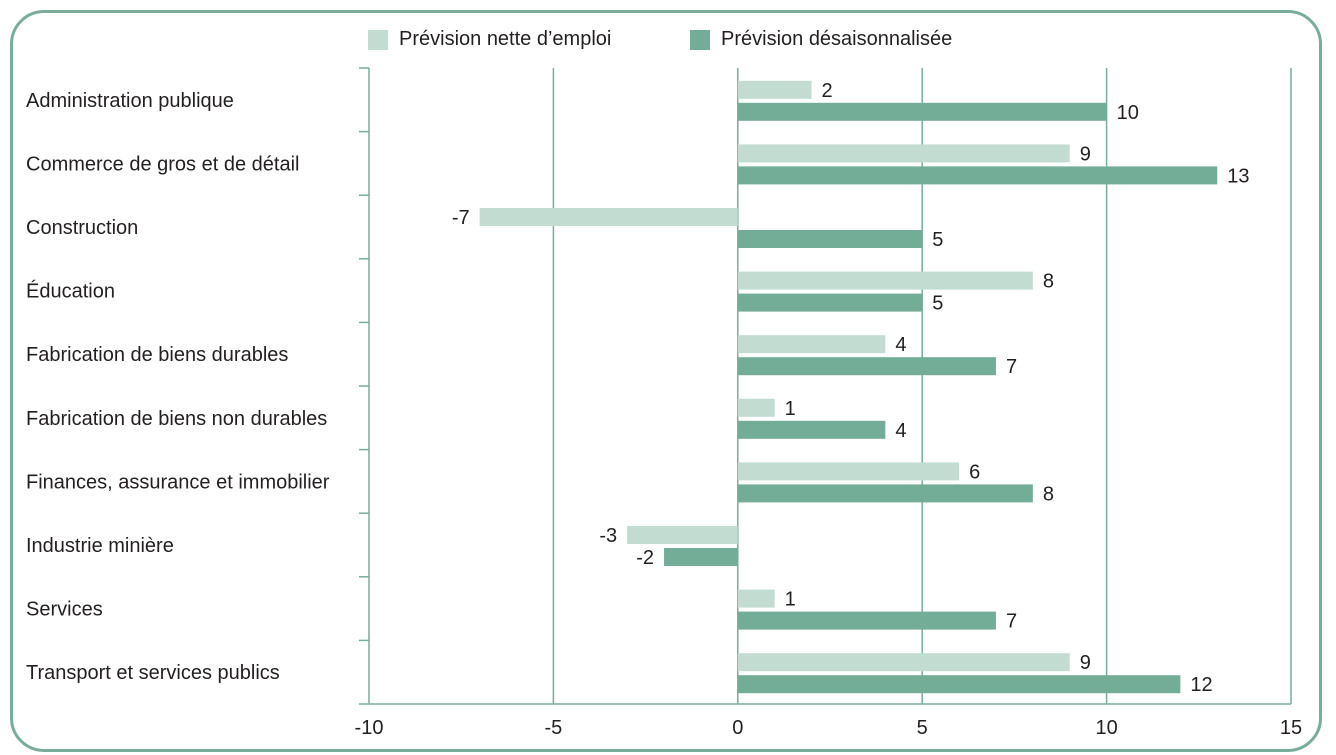 This screenshot has width=1336, height=755. What do you see at coordinates (885, 280) in the screenshot?
I see `bar-prevision-nette-d-emploi-education` at bounding box center [885, 280].